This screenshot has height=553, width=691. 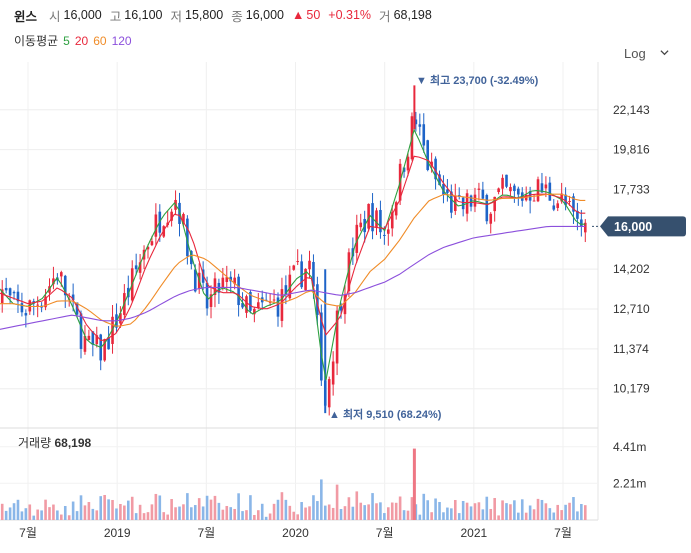 What do you see at coordinates (664, 52) in the screenshot?
I see `chevron-down-icon` at bounding box center [664, 52].